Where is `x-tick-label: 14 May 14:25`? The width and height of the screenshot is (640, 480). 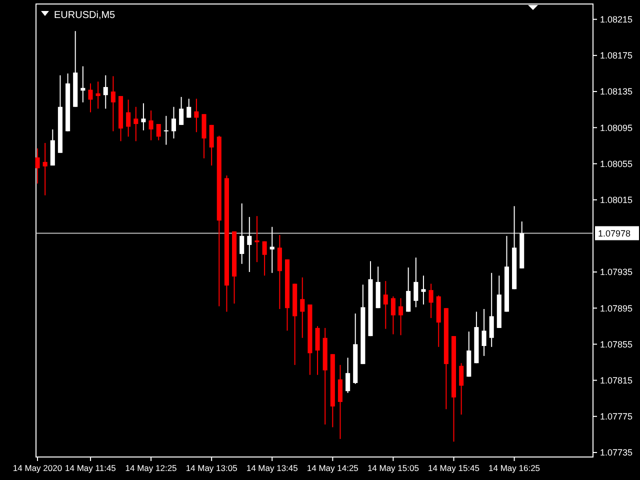
x-tick-label: 14 May 14:25 is located at coordinates (332, 468).